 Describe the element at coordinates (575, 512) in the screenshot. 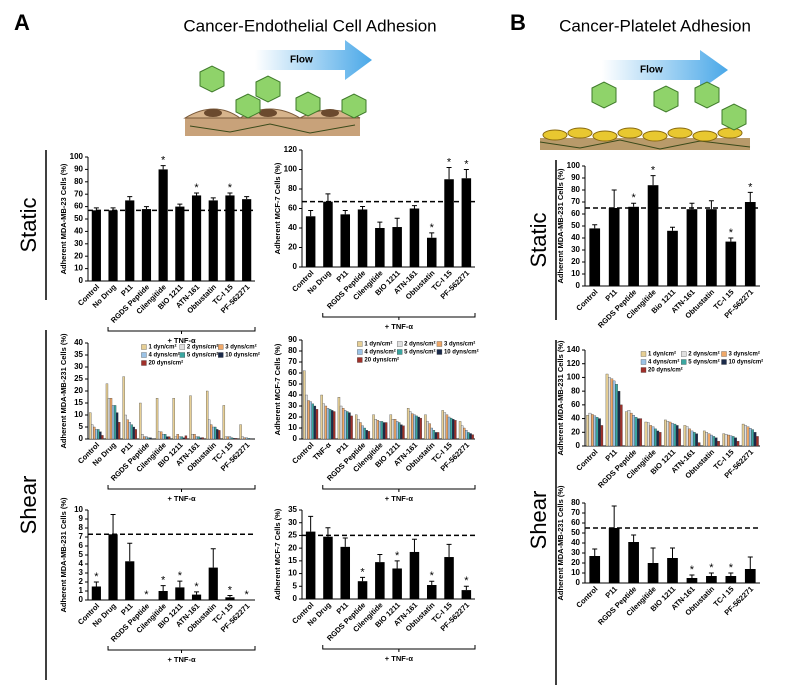

I see `y-tick-label: 70` at that location.